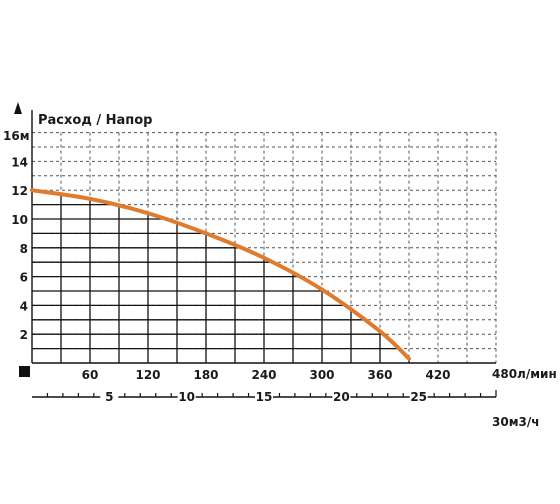  What do you see at coordinates (24, 335) in the screenshot?
I see `y-tick-label: 2` at bounding box center [24, 335].